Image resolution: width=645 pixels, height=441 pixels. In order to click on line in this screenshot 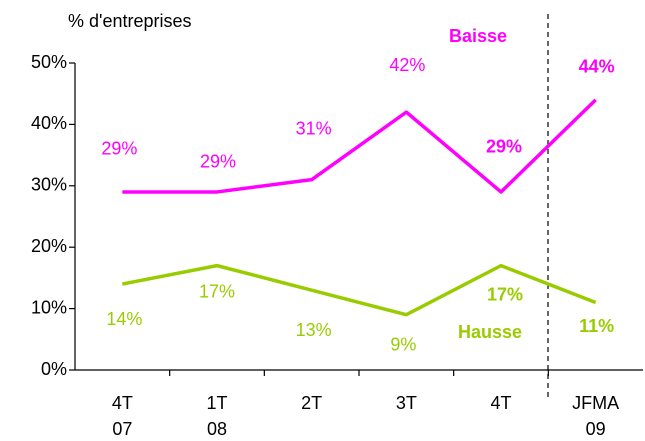, I will do `click(359, 290)`.